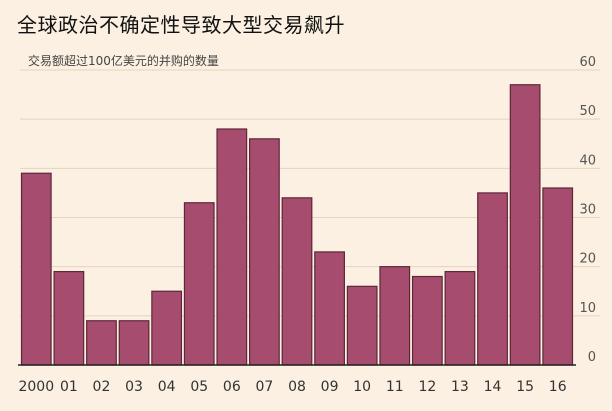 This screenshot has height=411, width=612. Describe the element at coordinates (297, 387) in the screenshot. I see `x-tick-label: 08` at that location.